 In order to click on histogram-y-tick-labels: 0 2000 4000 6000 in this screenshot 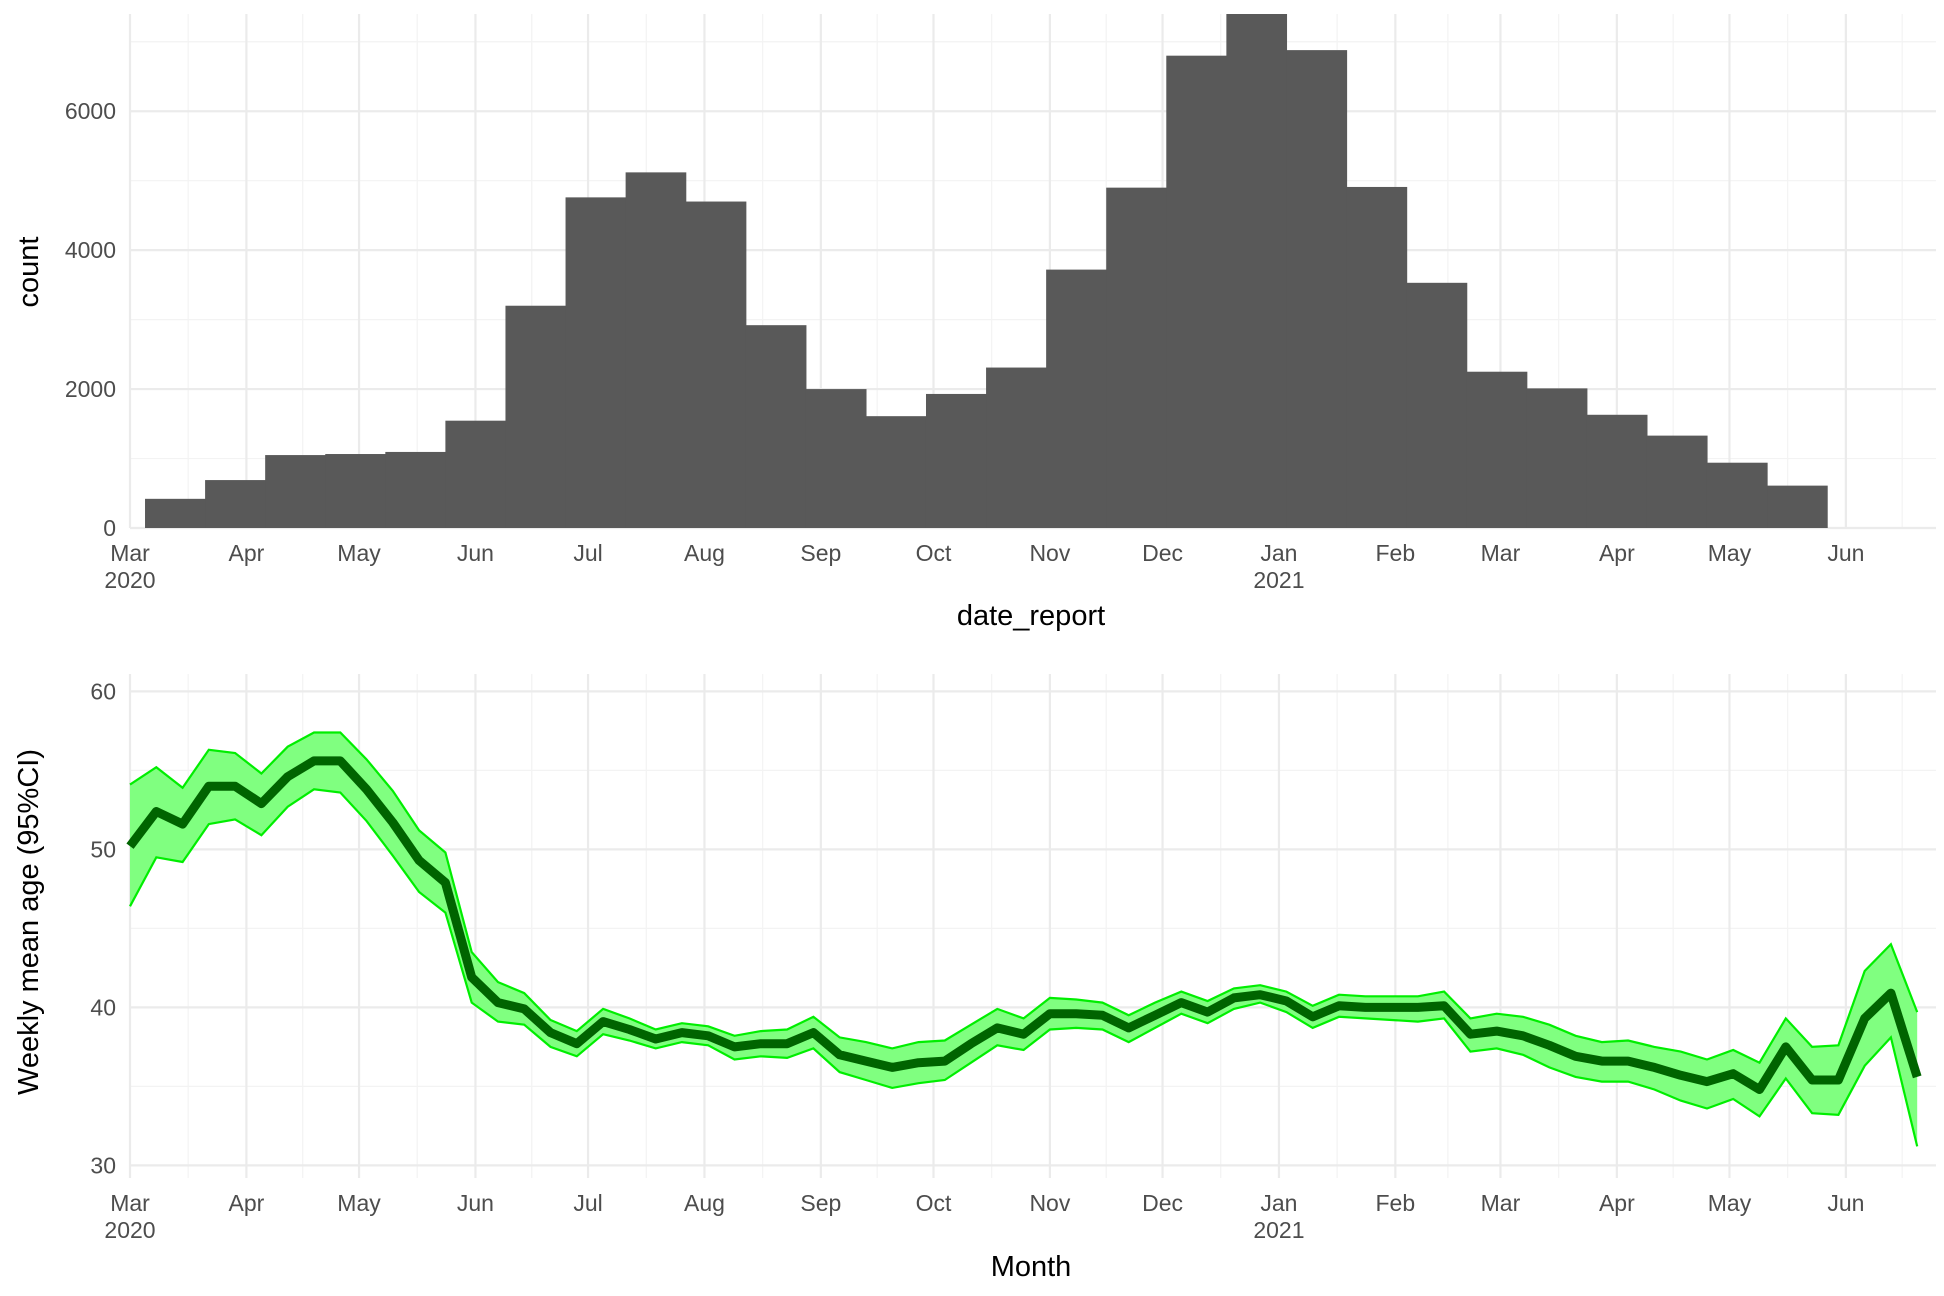, I will do `click(90, 319)`.